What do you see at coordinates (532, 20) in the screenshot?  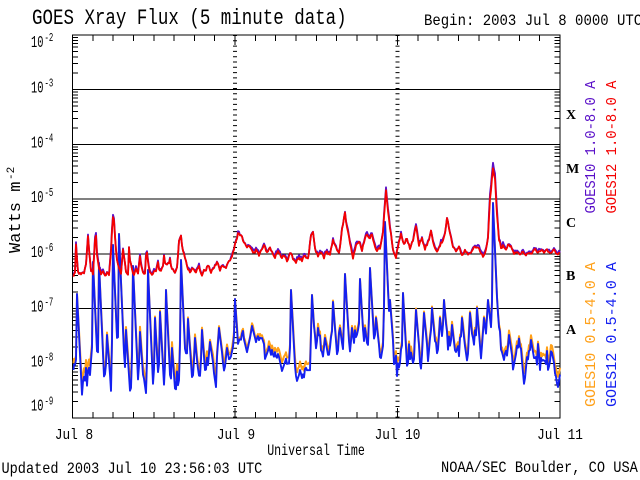 I see `svg-text: Begin: 2003 Jul 8 0000 UTC` at bounding box center [532, 20].